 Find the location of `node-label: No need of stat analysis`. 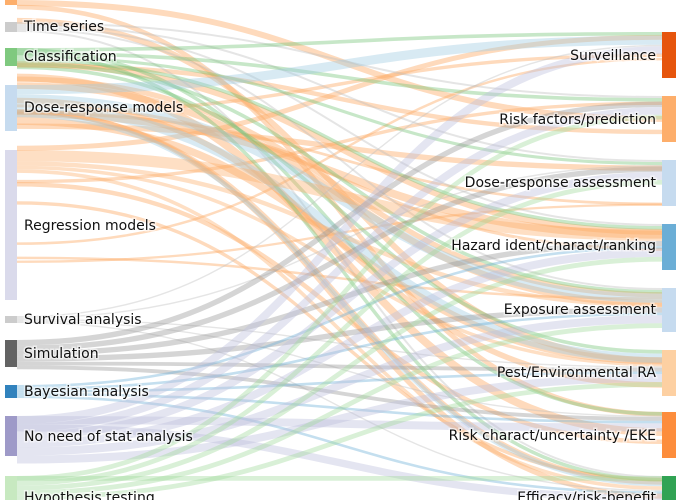

node-label: No need of stat analysis is located at coordinates (108, 437).